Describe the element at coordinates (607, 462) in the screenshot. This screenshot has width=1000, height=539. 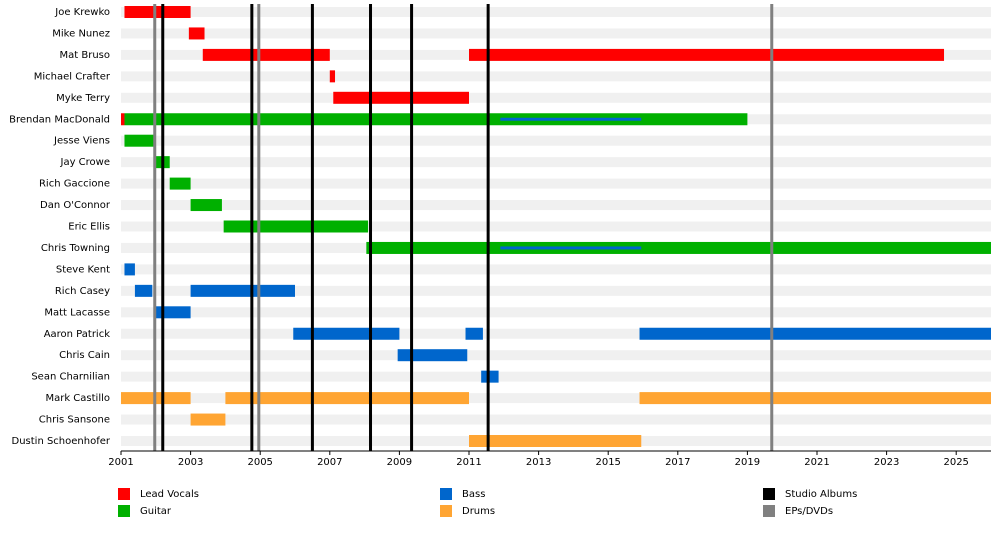
I see `x-tick-label: 2015` at that location.